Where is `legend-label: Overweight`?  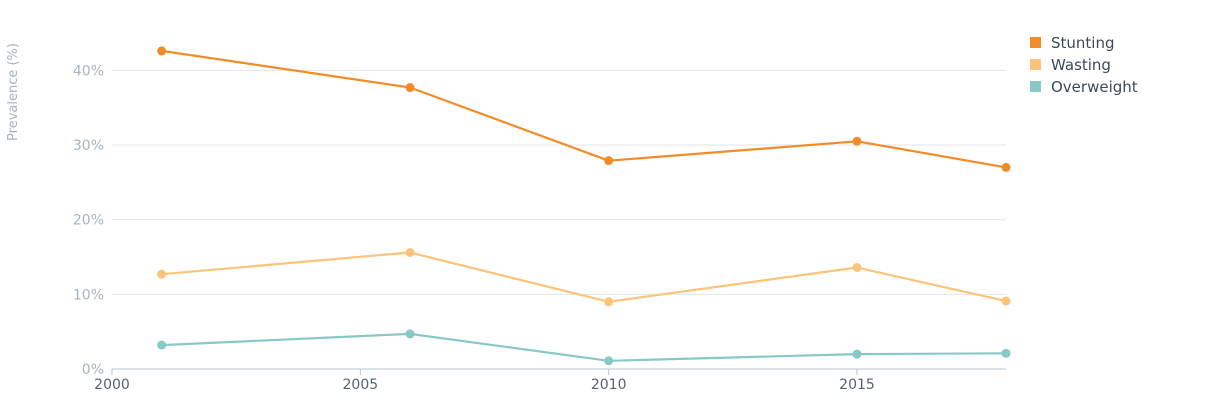
legend-label: Overweight is located at coordinates (1094, 87).